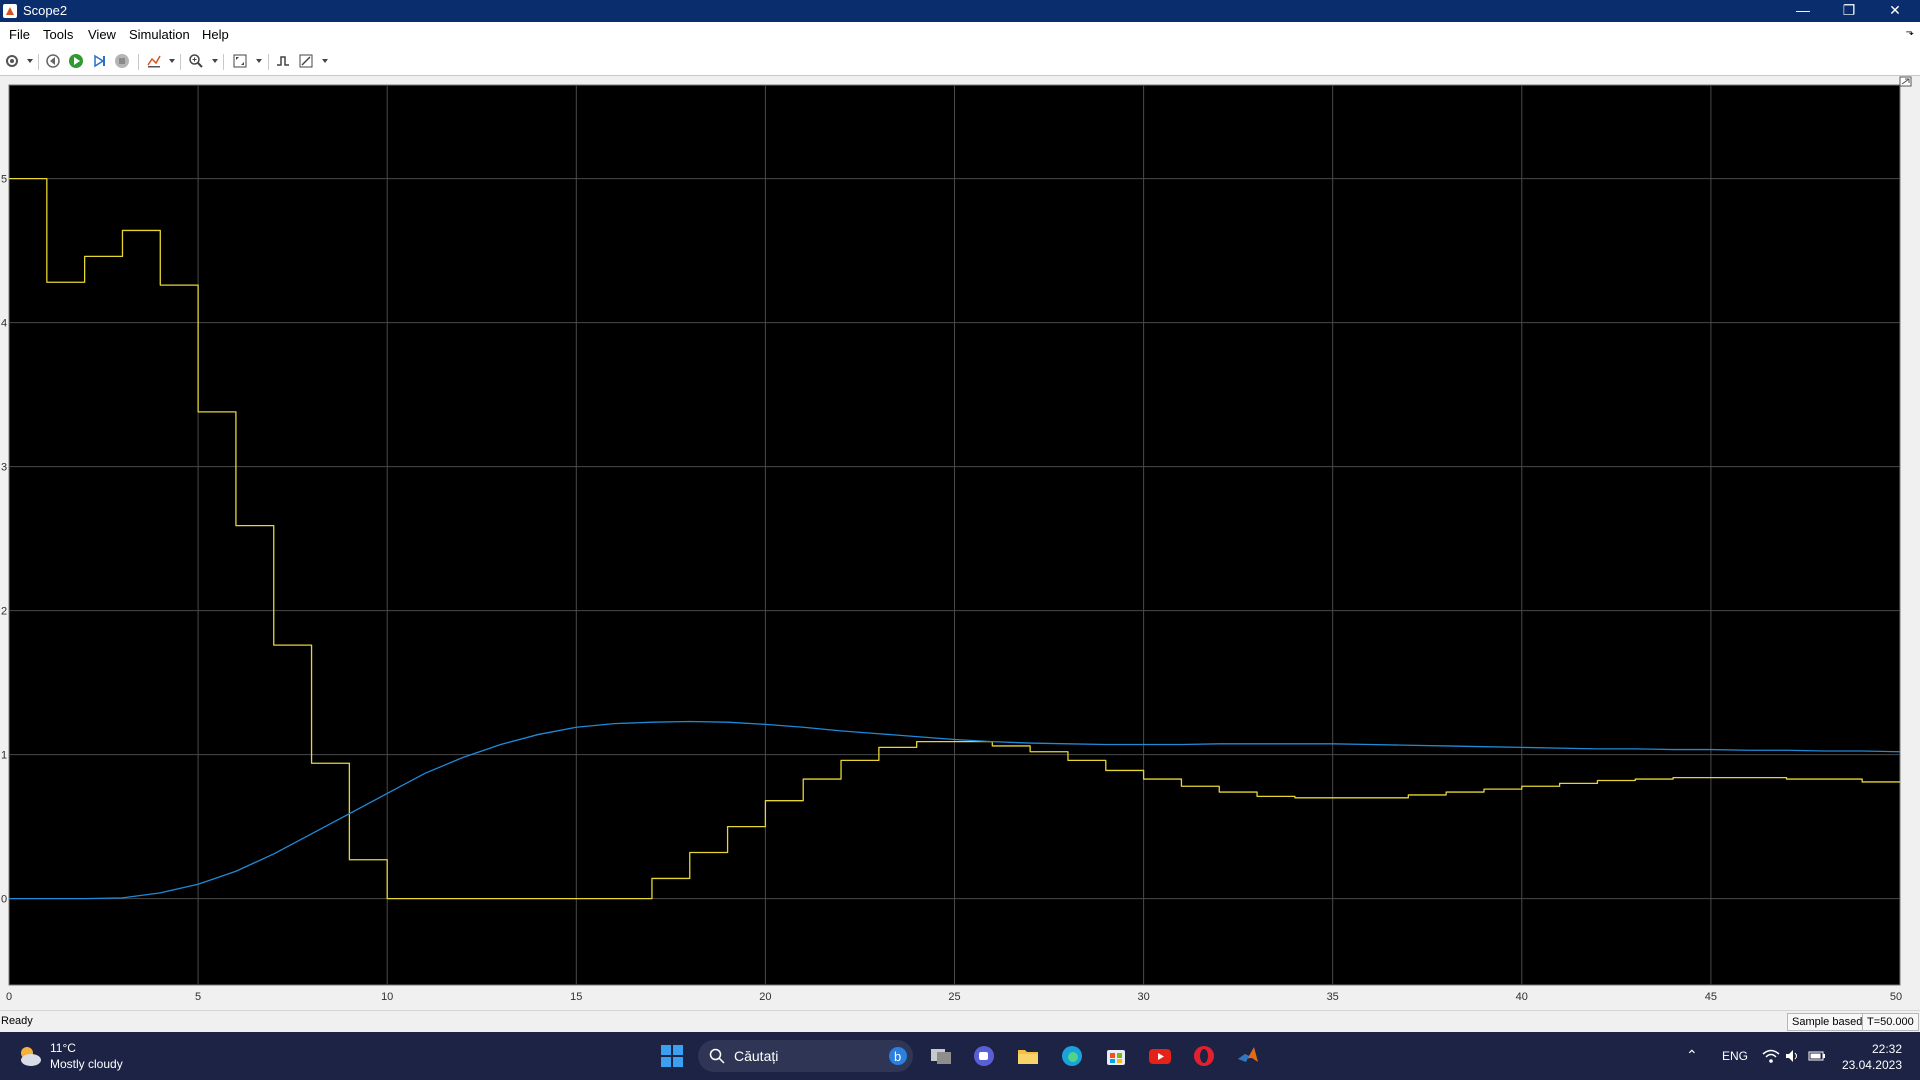  Describe the element at coordinates (1028, 1056) in the screenshot. I see `file-explorer-icon` at that location.